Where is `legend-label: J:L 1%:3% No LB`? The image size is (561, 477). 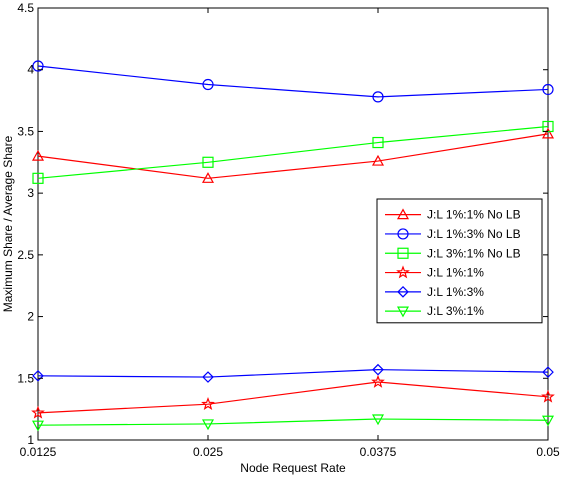 legend-label: J:L 1%:3% No LB is located at coordinates (474, 234).